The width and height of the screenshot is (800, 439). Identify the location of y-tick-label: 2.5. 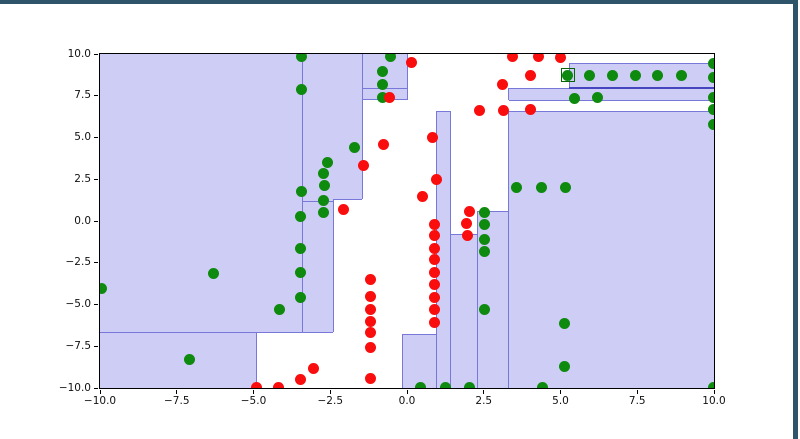
(82, 178).